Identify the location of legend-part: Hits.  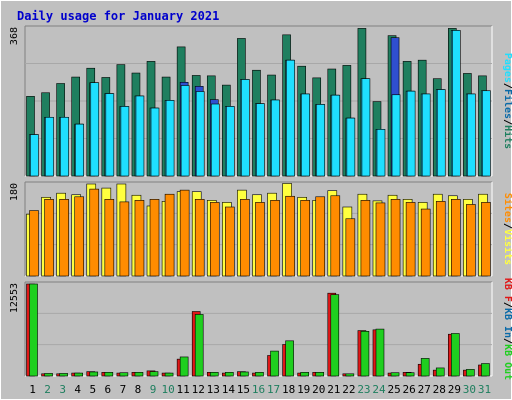
(507, 137).